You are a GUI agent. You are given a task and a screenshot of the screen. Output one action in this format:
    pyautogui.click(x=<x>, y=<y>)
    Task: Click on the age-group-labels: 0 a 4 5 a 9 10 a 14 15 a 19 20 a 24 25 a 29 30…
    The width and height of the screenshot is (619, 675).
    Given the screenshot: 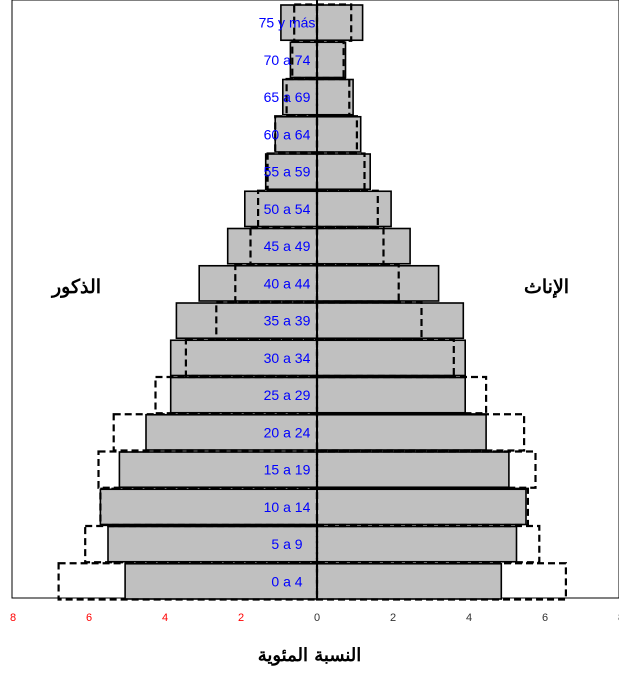 What is the action you would take?
    pyautogui.click(x=287, y=302)
    